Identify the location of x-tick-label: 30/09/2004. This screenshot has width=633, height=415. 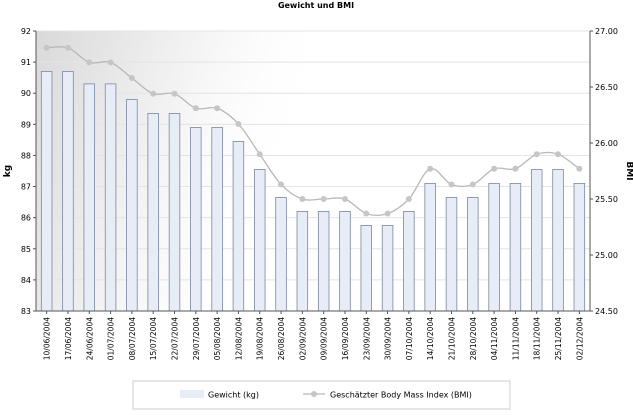
(388, 338).